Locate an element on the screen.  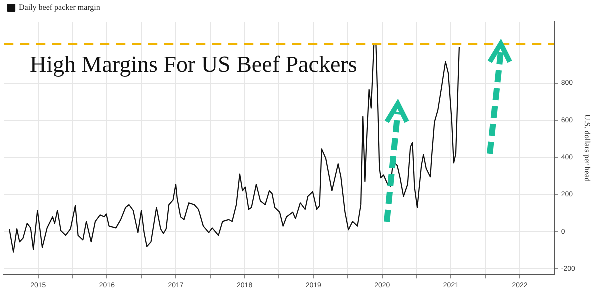
text: High Margins For US Beef Packers is located at coordinates (194, 65).